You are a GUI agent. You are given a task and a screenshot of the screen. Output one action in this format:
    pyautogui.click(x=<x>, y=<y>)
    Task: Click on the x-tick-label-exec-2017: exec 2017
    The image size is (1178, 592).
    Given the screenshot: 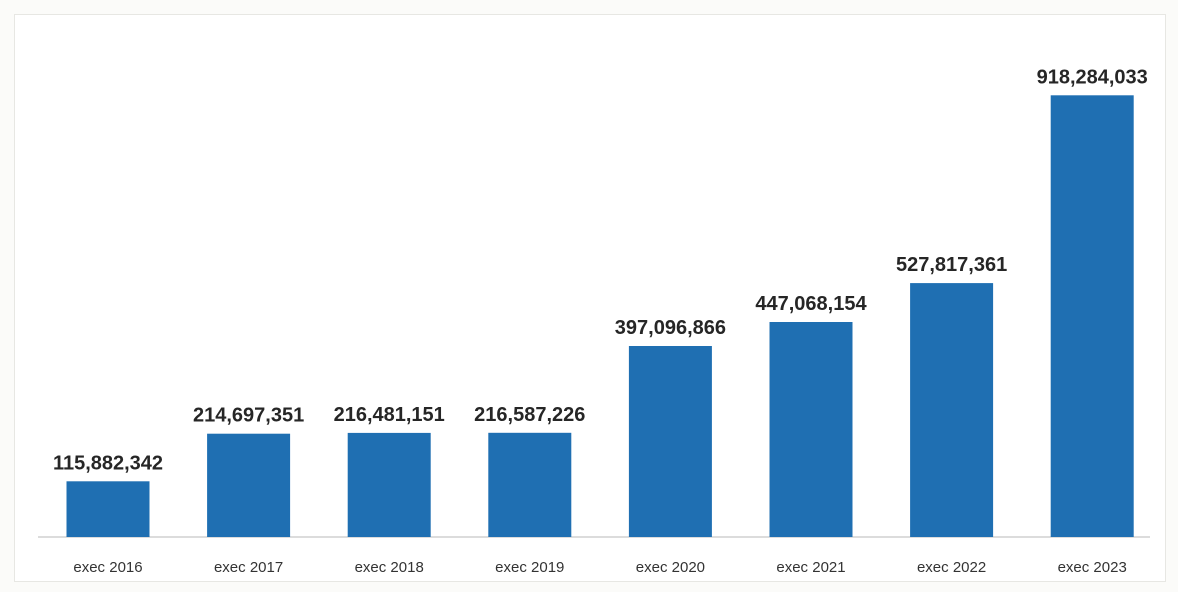 What is the action you would take?
    pyautogui.click(x=248, y=567)
    